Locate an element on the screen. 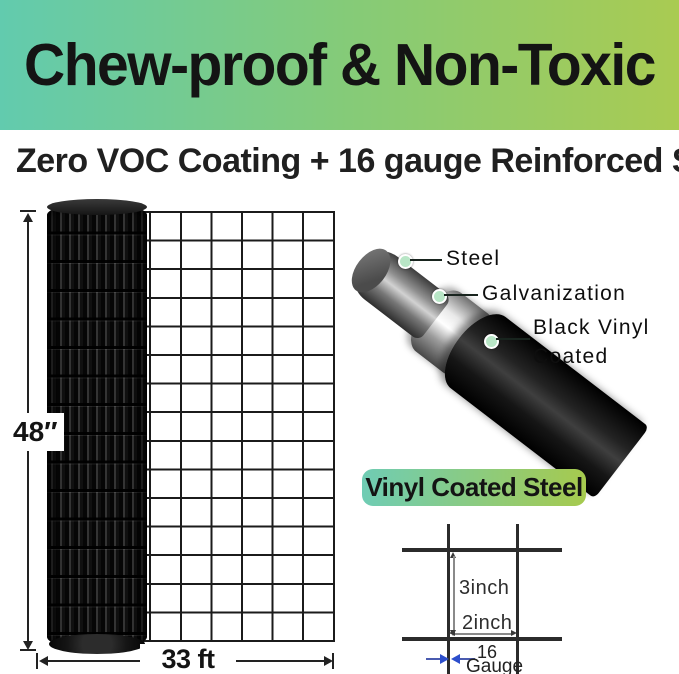  banner-title: Chew-proof & Non-Toxic is located at coordinates (340, 65).